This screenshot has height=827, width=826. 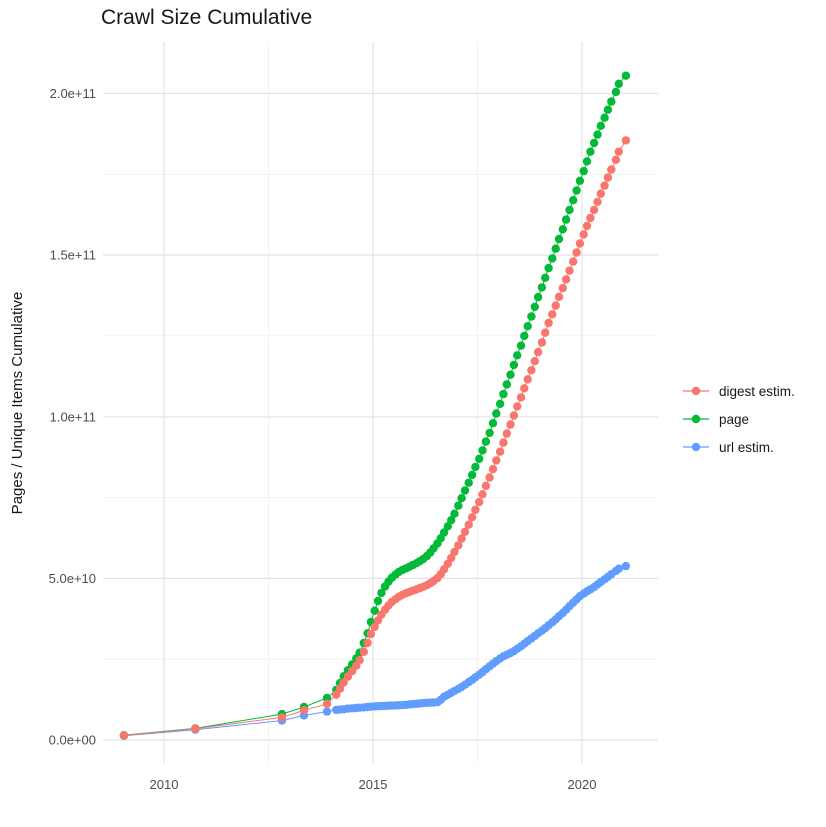 What do you see at coordinates (734, 419) in the screenshot?
I see `legend-label-page: page` at bounding box center [734, 419].